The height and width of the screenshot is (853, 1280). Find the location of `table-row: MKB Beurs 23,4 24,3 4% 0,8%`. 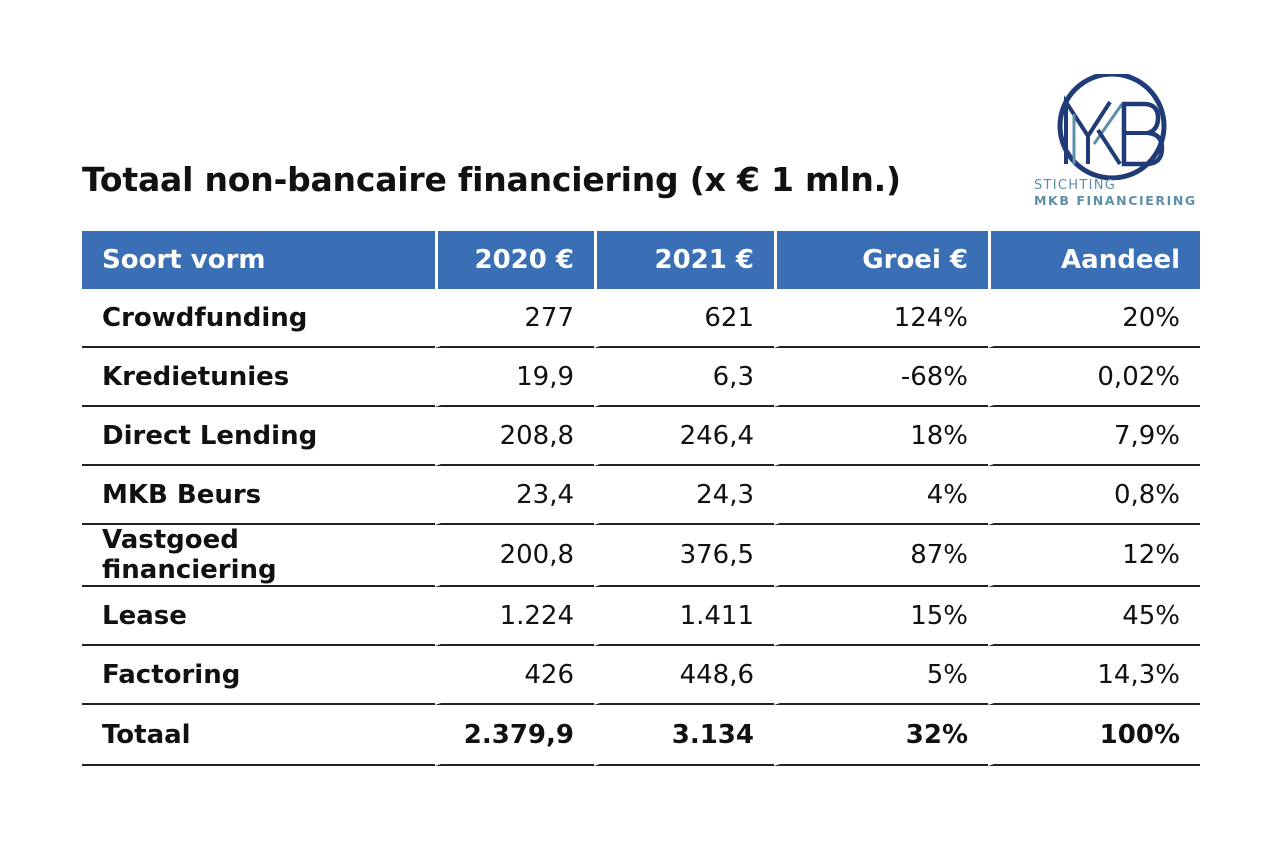

table-row: MKB Beurs 23,4 24,3 4% 0,8% is located at coordinates (641, 495).